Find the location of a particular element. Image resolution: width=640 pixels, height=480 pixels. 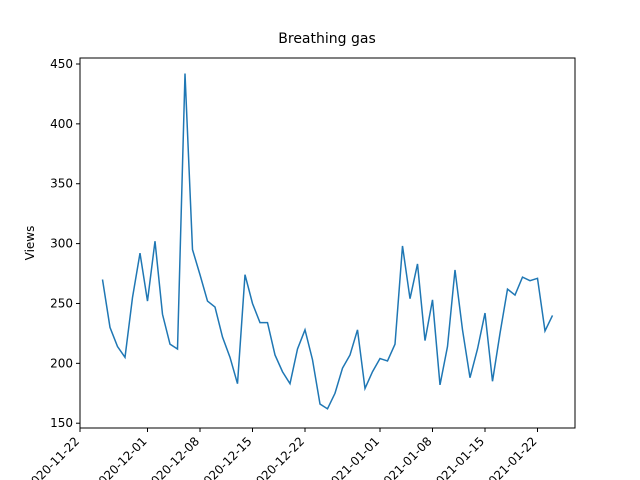

y-tick-label: 250 is located at coordinates (61, 303).